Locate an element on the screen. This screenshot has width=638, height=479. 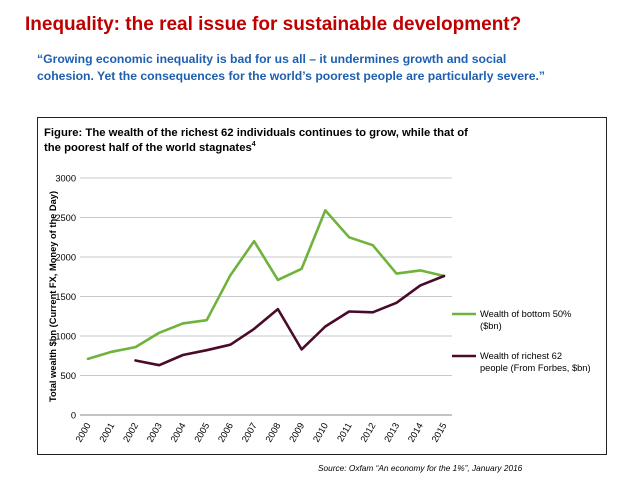
legend-richest-62-label-1: Wealth of richest 62 is located at coordinates (521, 356).